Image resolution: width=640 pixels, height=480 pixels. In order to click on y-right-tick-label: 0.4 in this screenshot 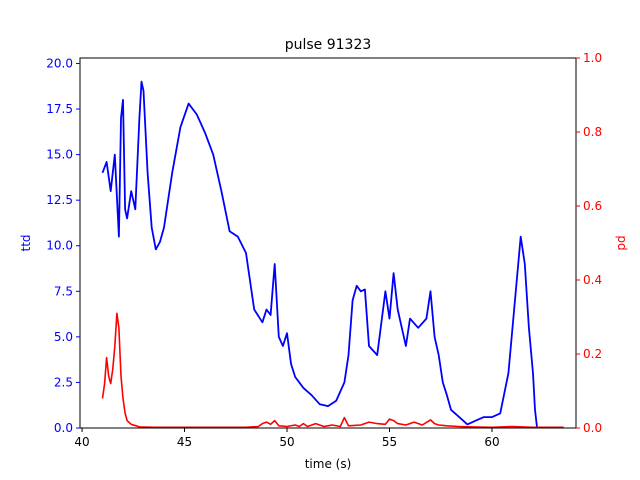, I will do `click(592, 280)`.